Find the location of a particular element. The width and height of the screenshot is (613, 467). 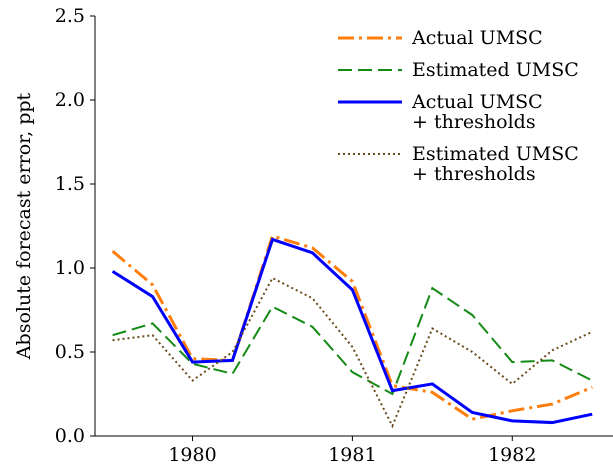

y-tick-label: 2.5 is located at coordinates (70, 16).